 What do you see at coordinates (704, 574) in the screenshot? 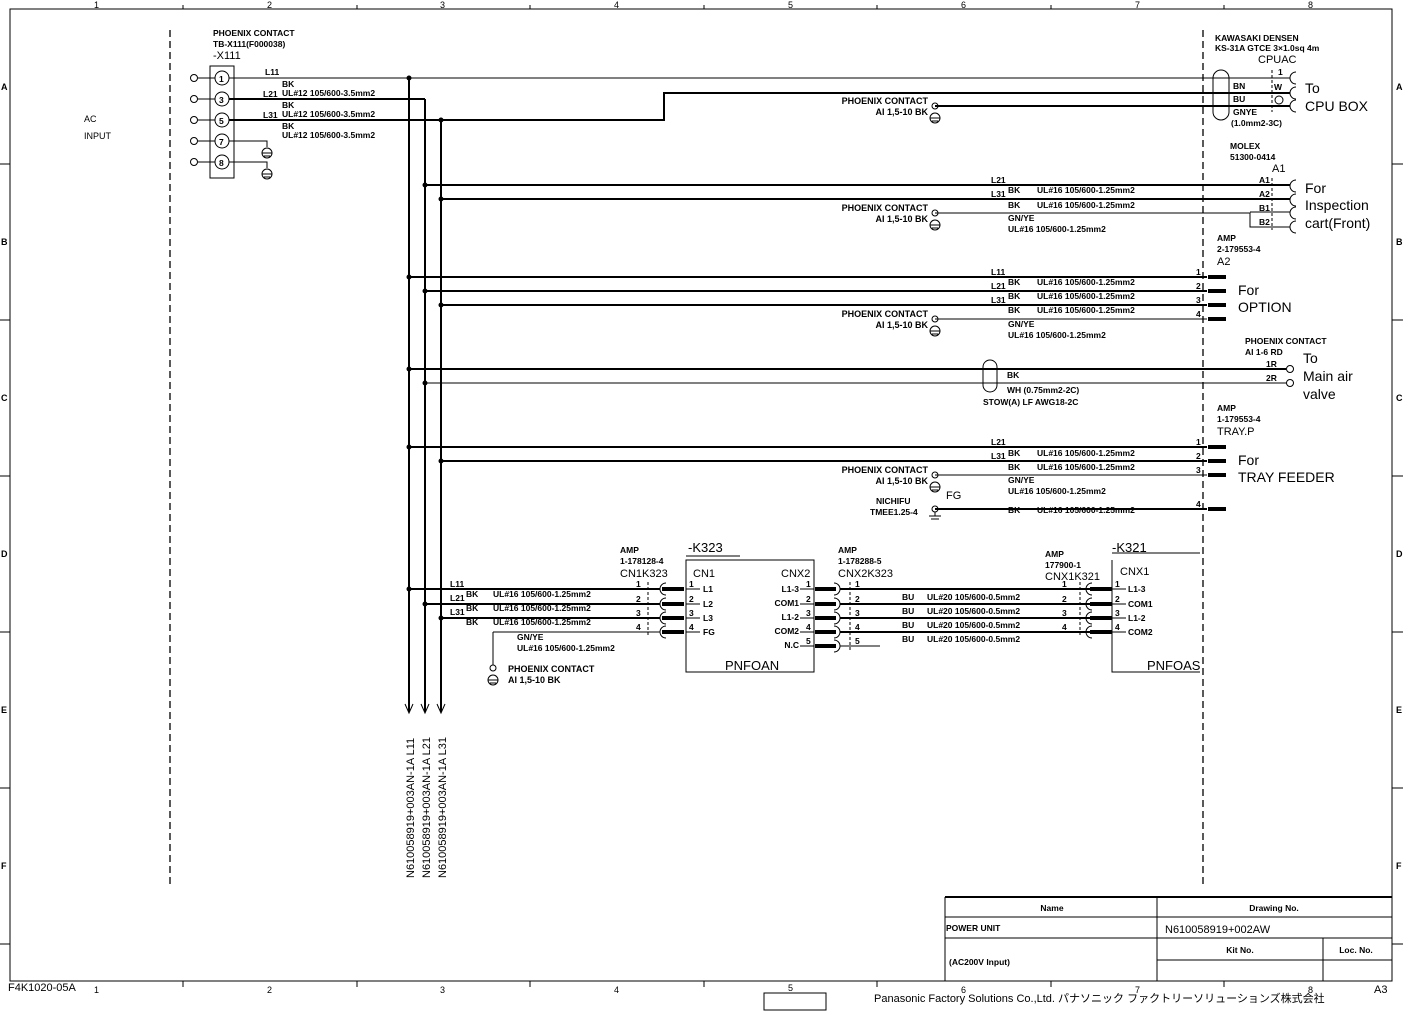
I see `cn1-label: CN1` at bounding box center [704, 574].